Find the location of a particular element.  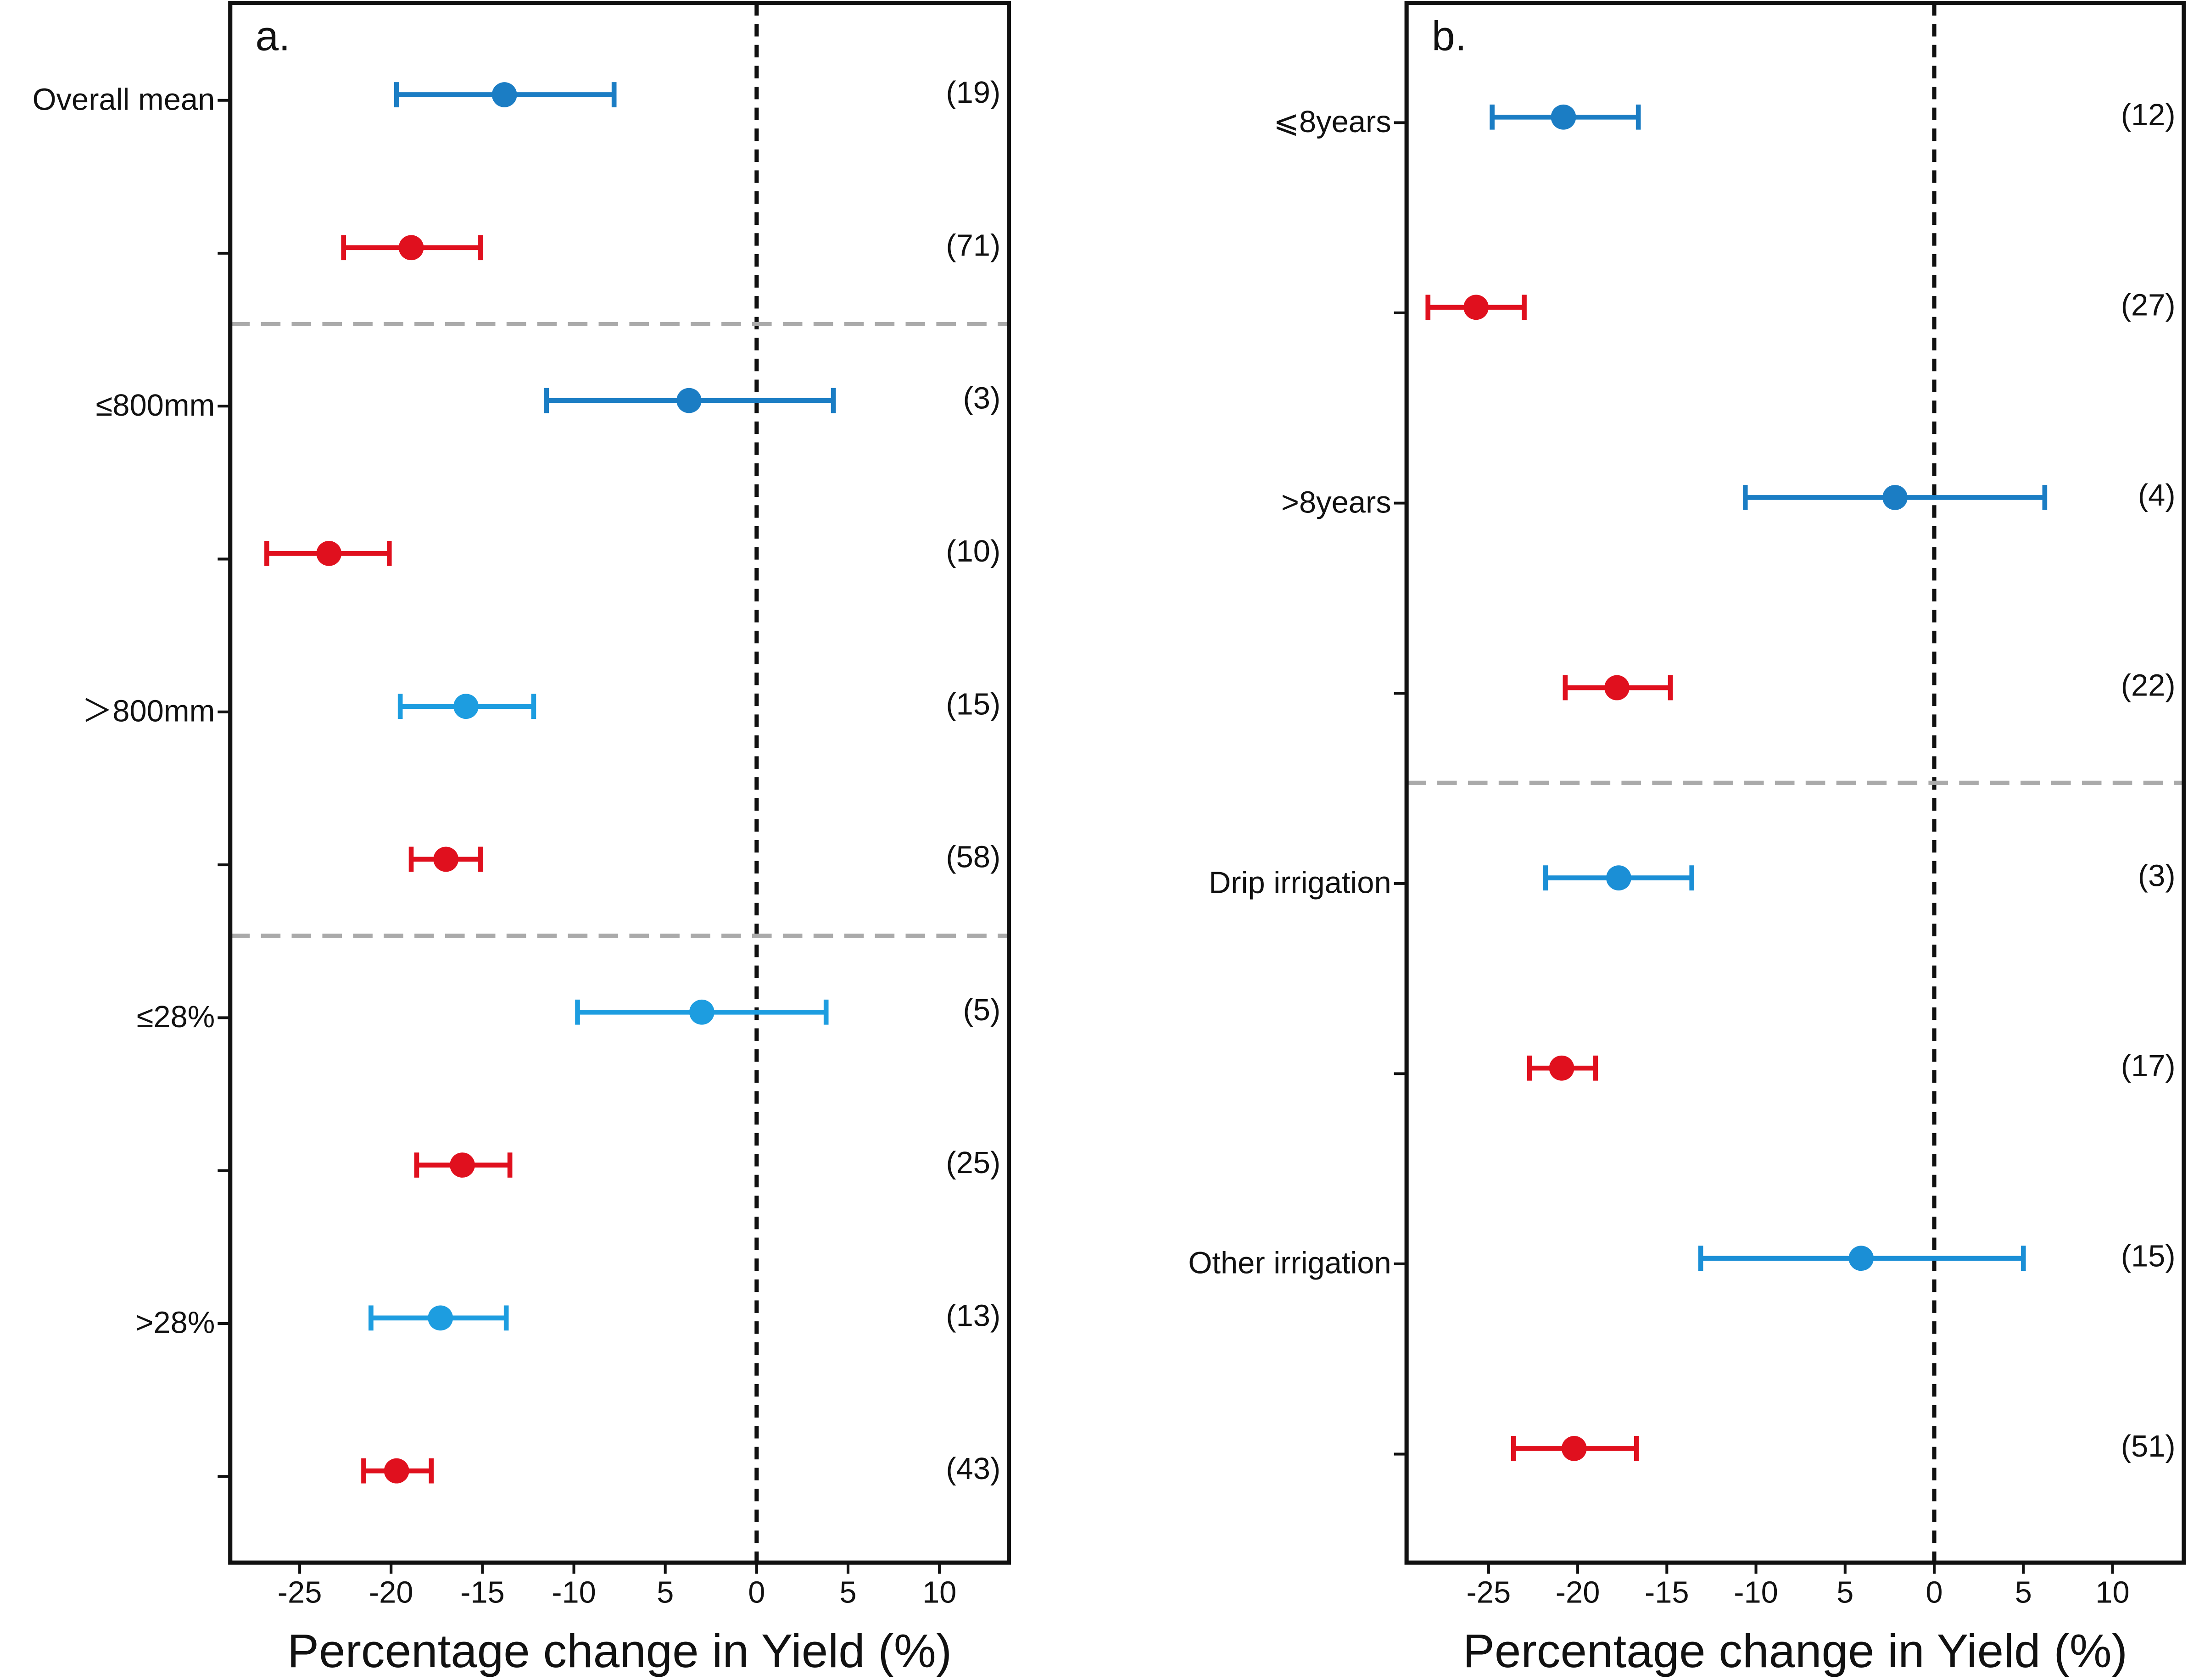

y-tick-label: Drip irrigation is located at coordinates (1300, 882).